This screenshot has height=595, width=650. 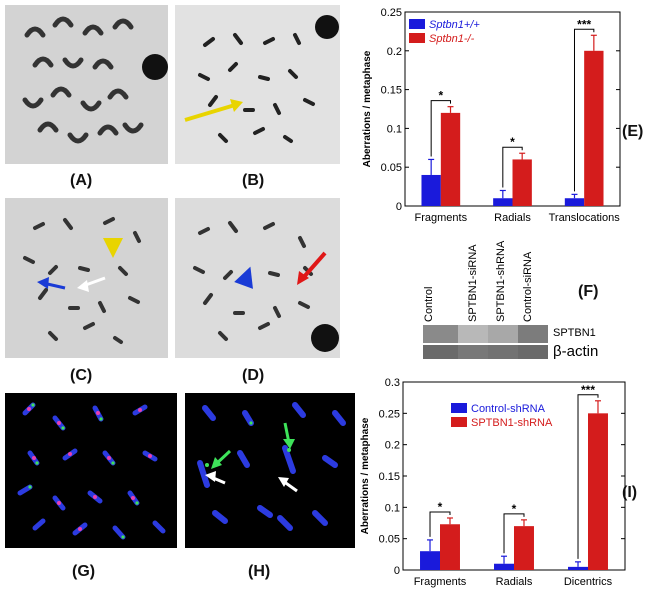 What do you see at coordinates (429, 304) in the screenshot?
I see `blot-lane-label-1: Control` at bounding box center [429, 304].